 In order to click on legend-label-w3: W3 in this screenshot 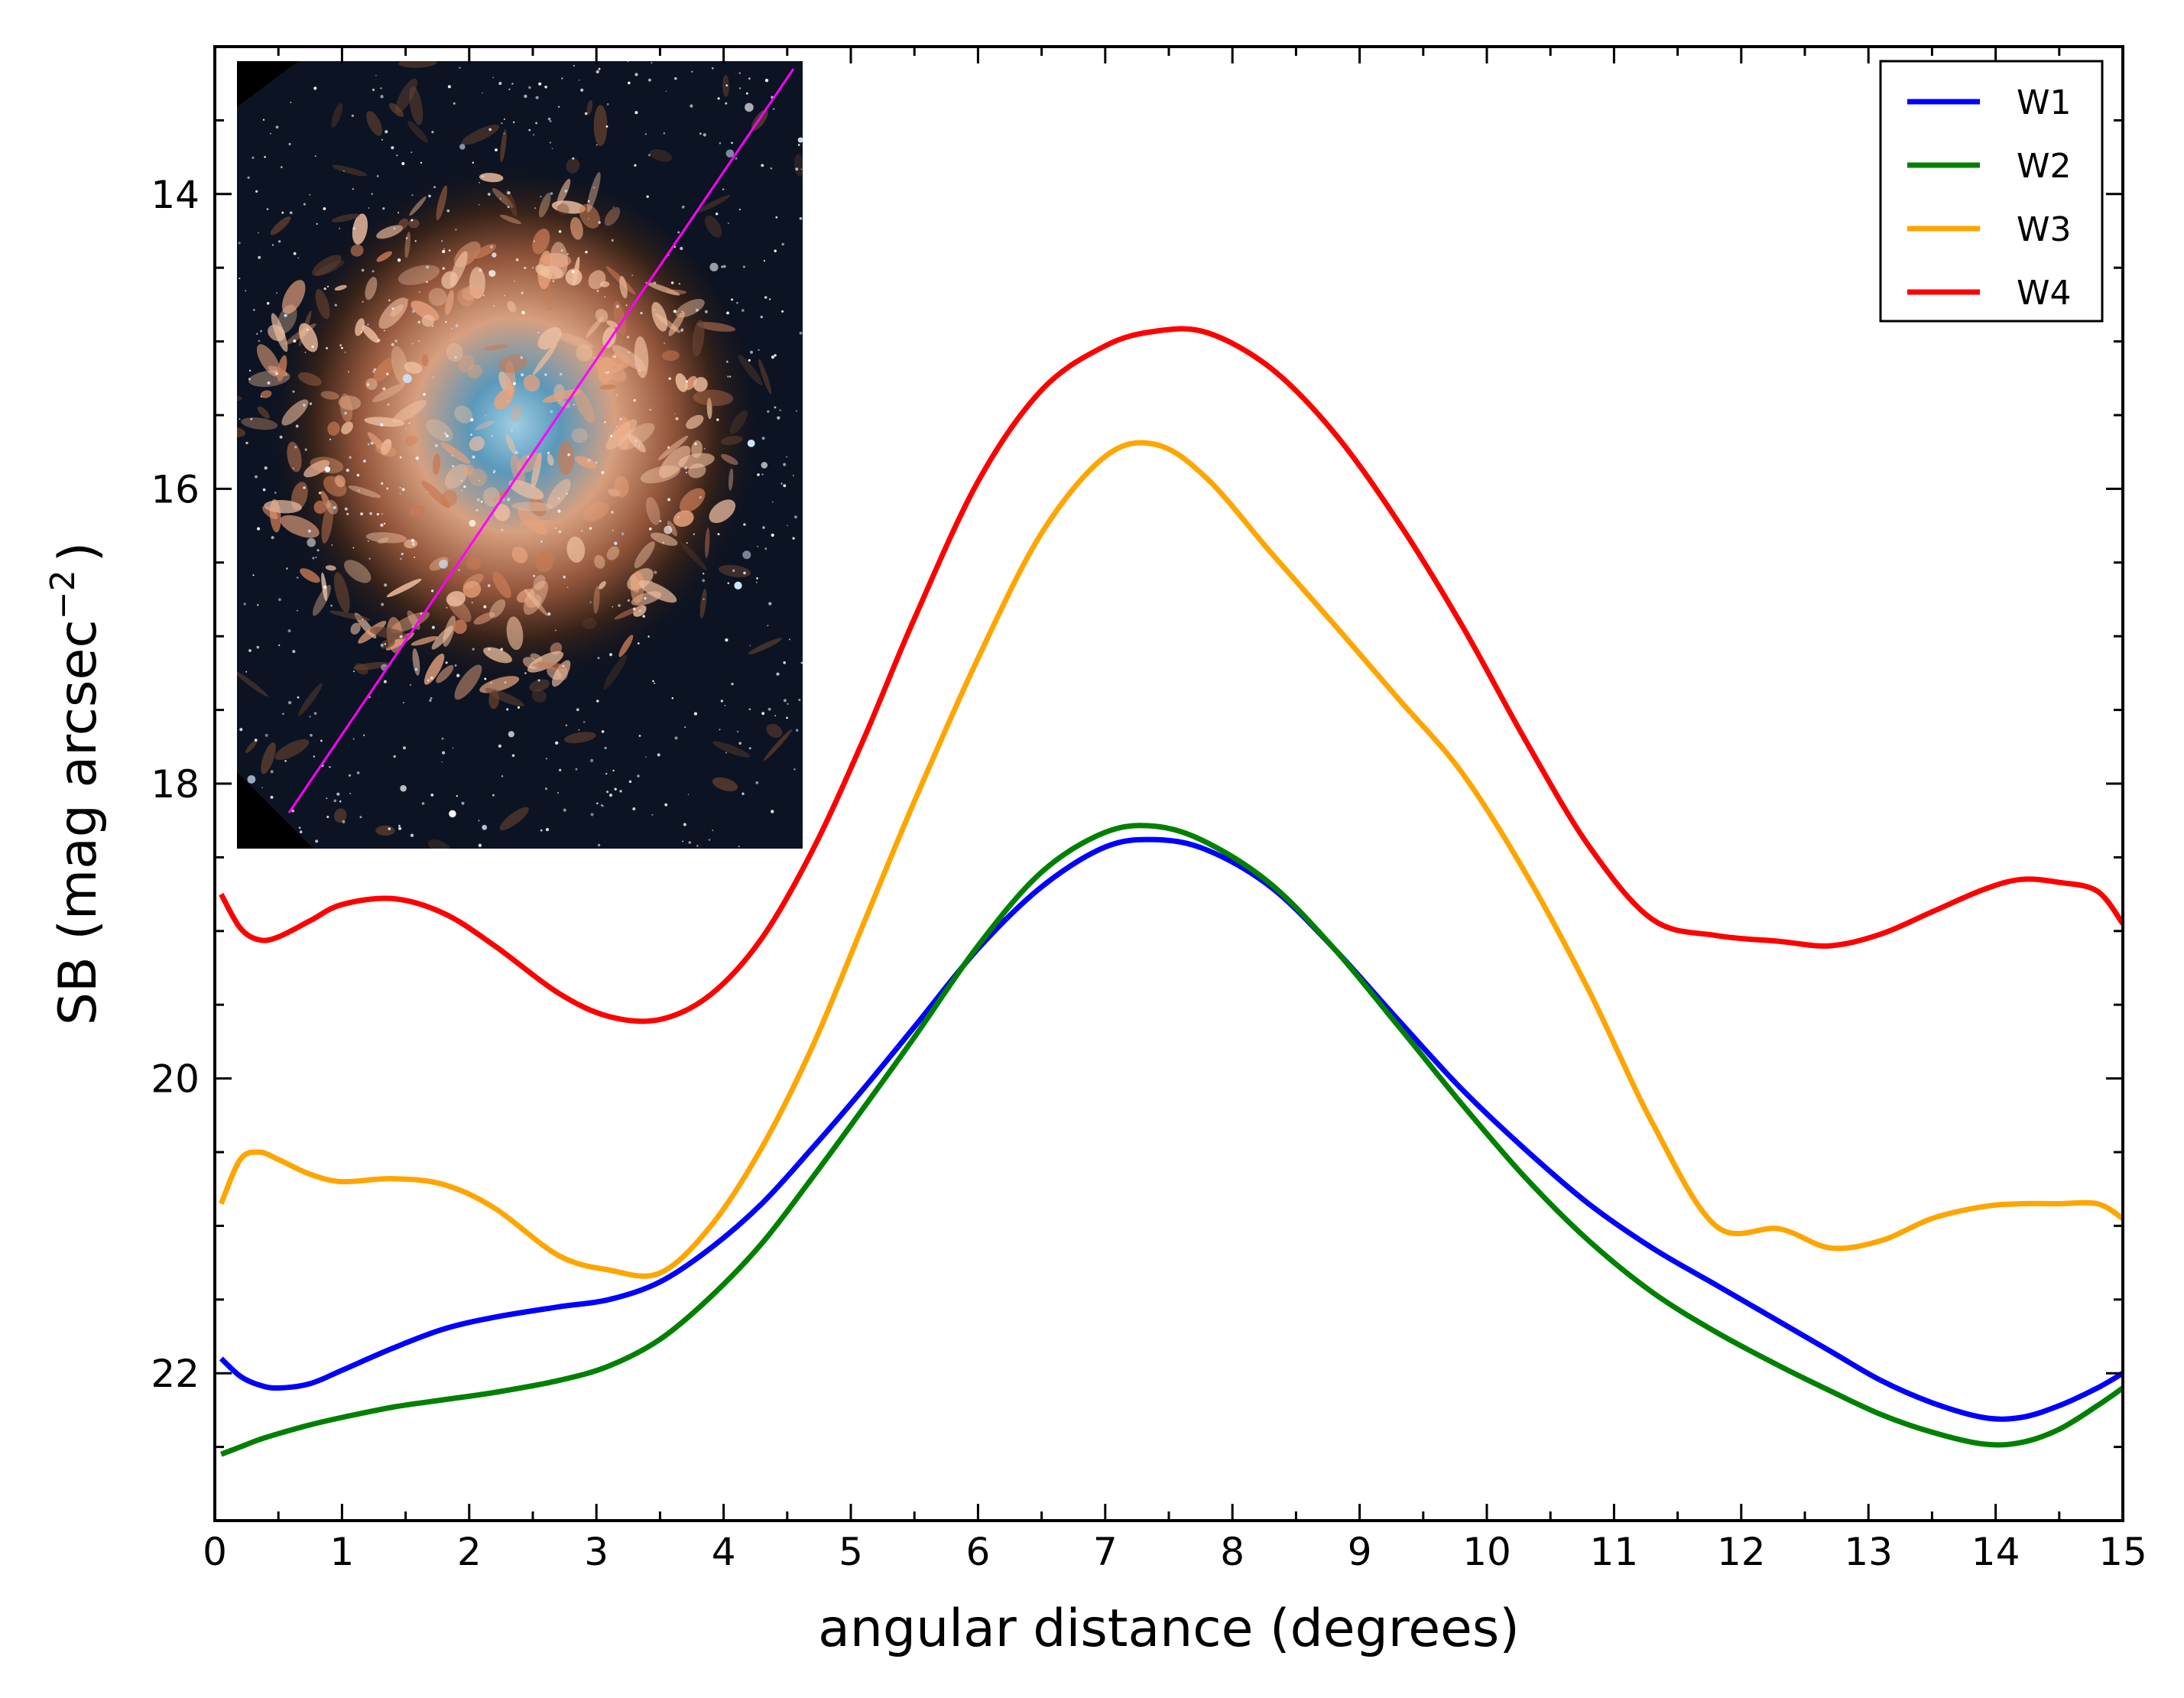, I will do `click(2044, 229)`.